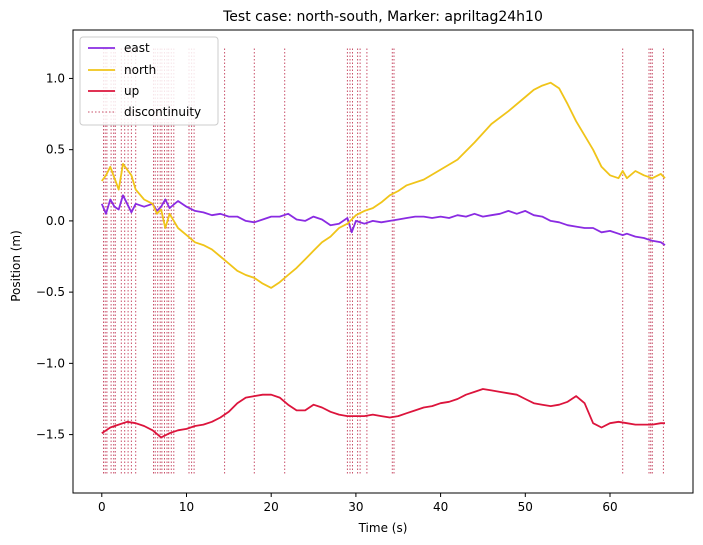 The height and width of the screenshot is (545, 703). Describe the element at coordinates (440, 507) in the screenshot. I see `x-tick-label-4: 40` at that location.